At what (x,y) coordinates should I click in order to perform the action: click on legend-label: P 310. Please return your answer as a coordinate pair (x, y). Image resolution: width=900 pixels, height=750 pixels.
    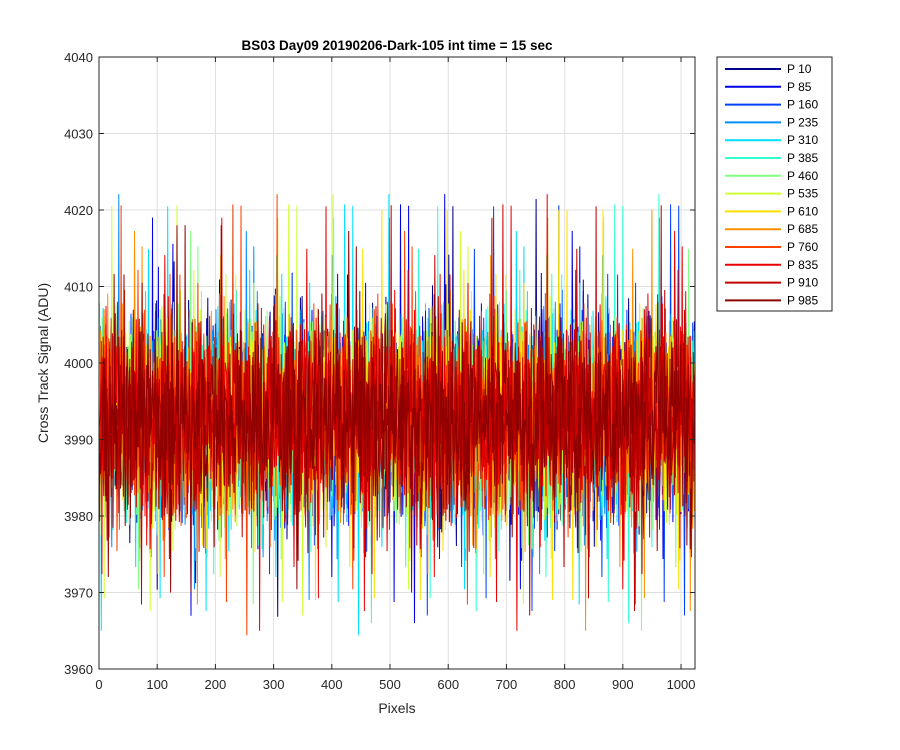
    Looking at the image, I should click on (802, 140).